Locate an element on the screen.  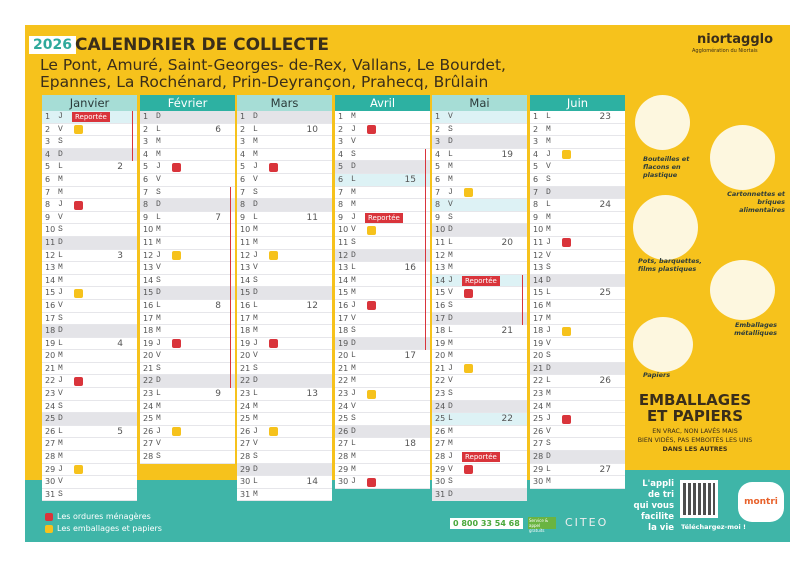
day-row: 16 is located at coordinates (89, 306).